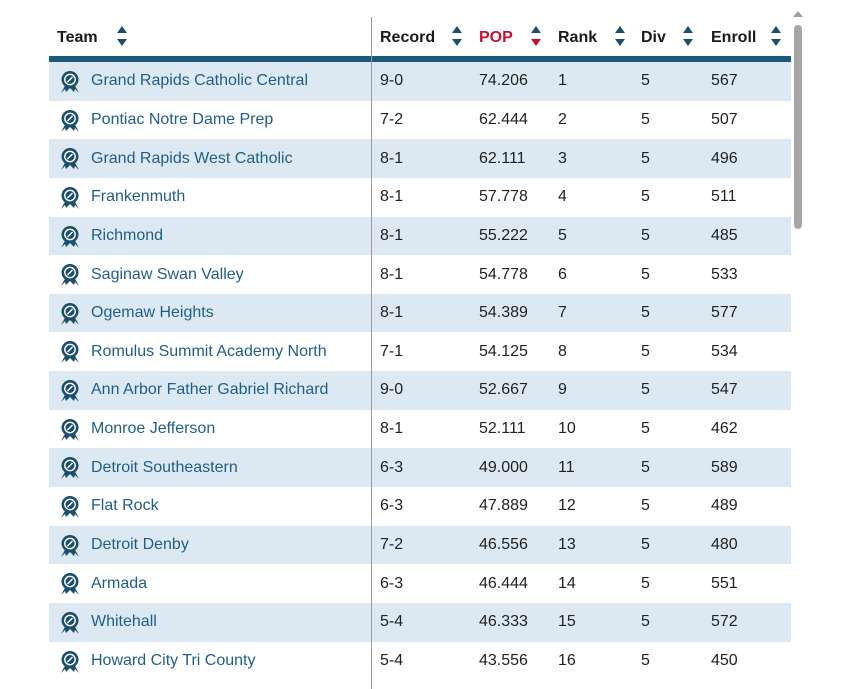  I want to click on team-link: Ogemaw Heights, so click(152, 313).